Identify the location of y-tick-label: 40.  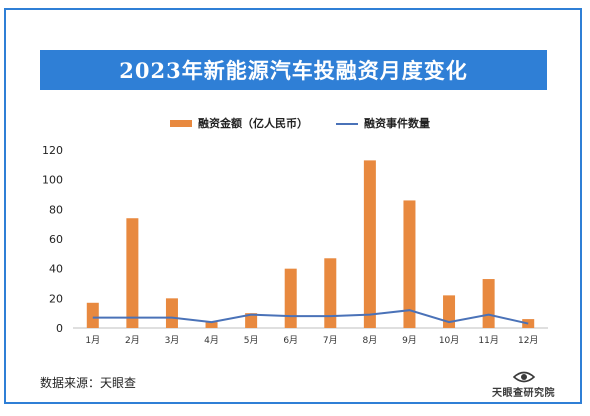
(56, 269).